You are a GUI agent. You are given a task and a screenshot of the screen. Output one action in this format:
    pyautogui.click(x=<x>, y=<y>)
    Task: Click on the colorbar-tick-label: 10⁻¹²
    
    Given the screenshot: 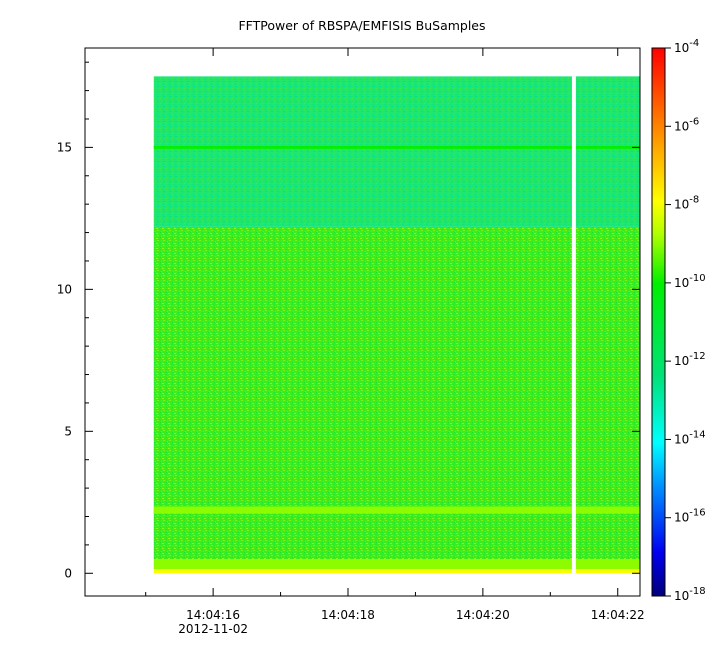 What is the action you would take?
    pyautogui.click(x=690, y=359)
    